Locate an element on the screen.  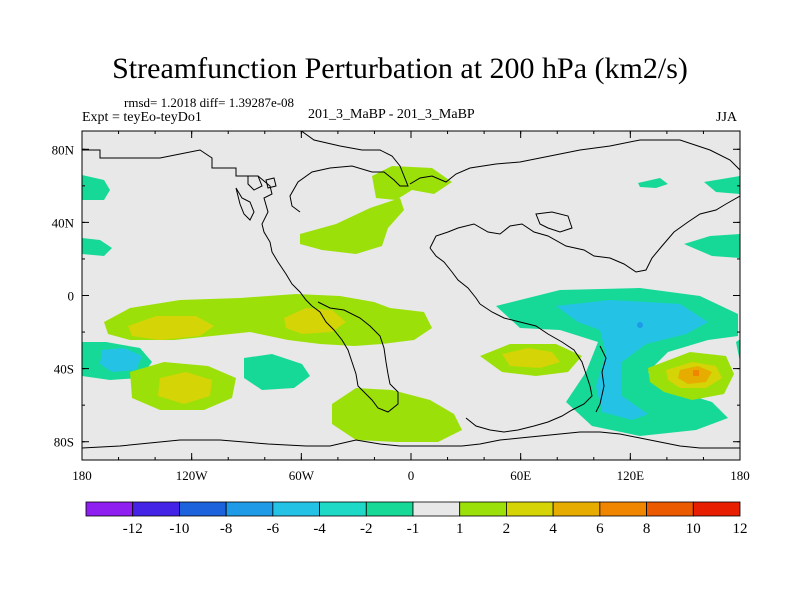
y-tick-label: 40S is located at coordinates (64, 369).